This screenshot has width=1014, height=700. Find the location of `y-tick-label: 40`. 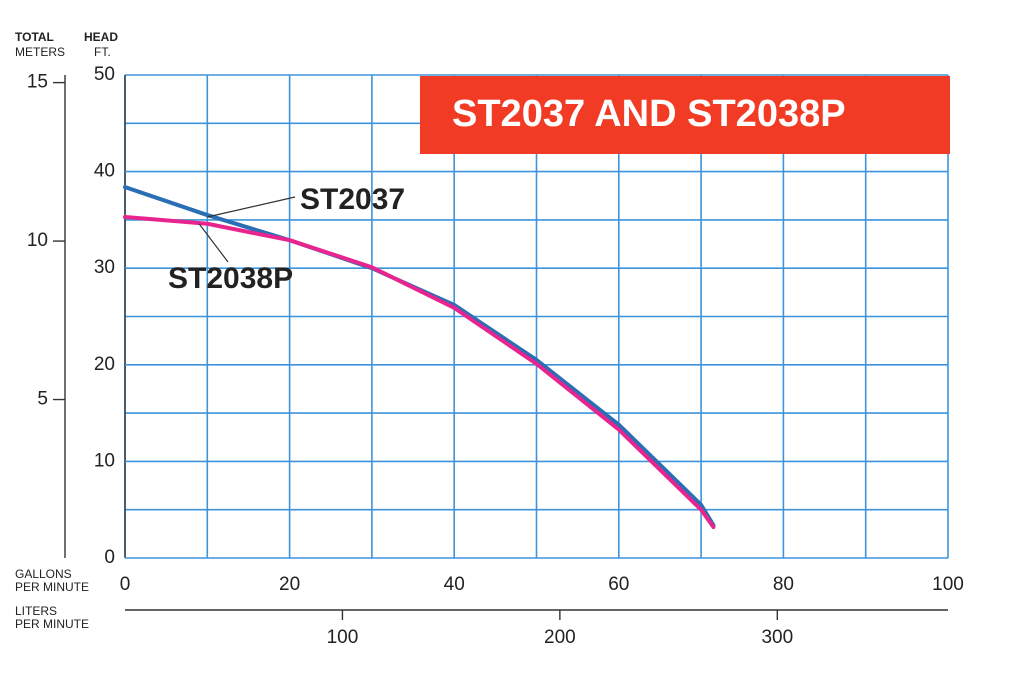

y-tick-label: 40 is located at coordinates (104, 171).